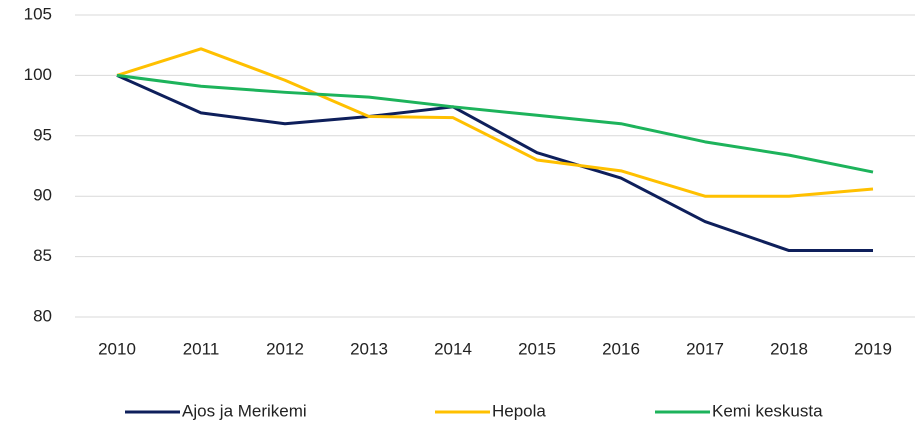 The image size is (922, 427). I want to click on legend-label: Hepola, so click(519, 410).